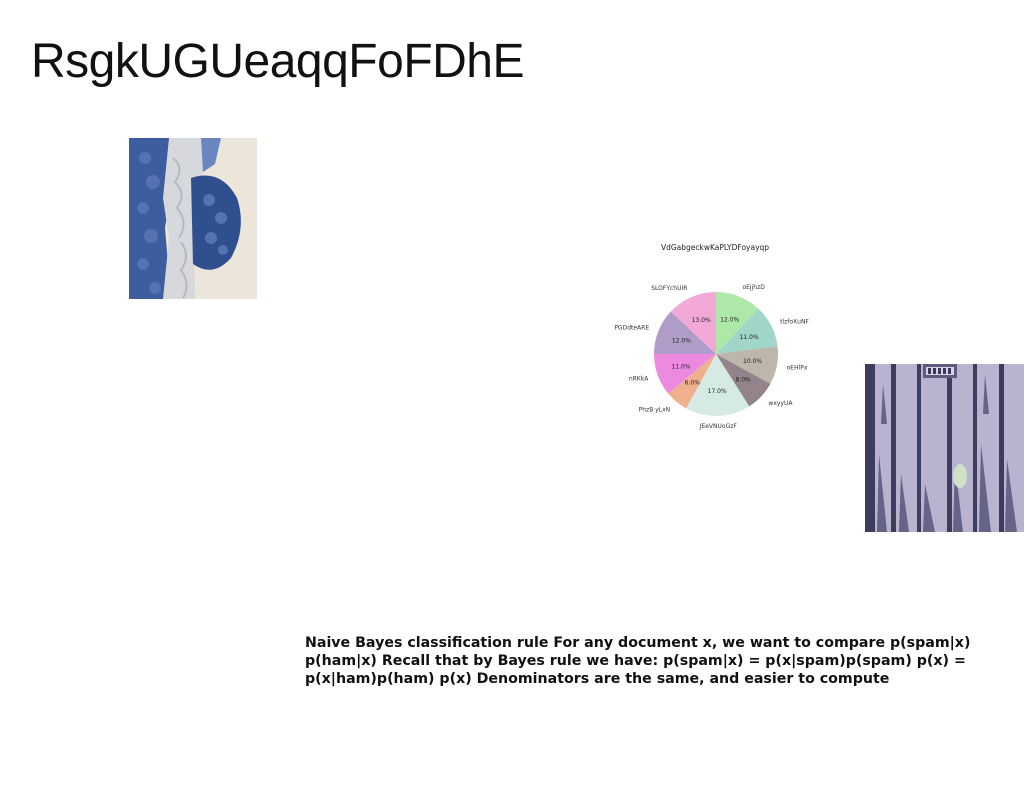 The height and width of the screenshot is (788, 1024). I want to click on chart-title: VdGabgeckwKaPLYDFoyayqp, so click(715, 247).